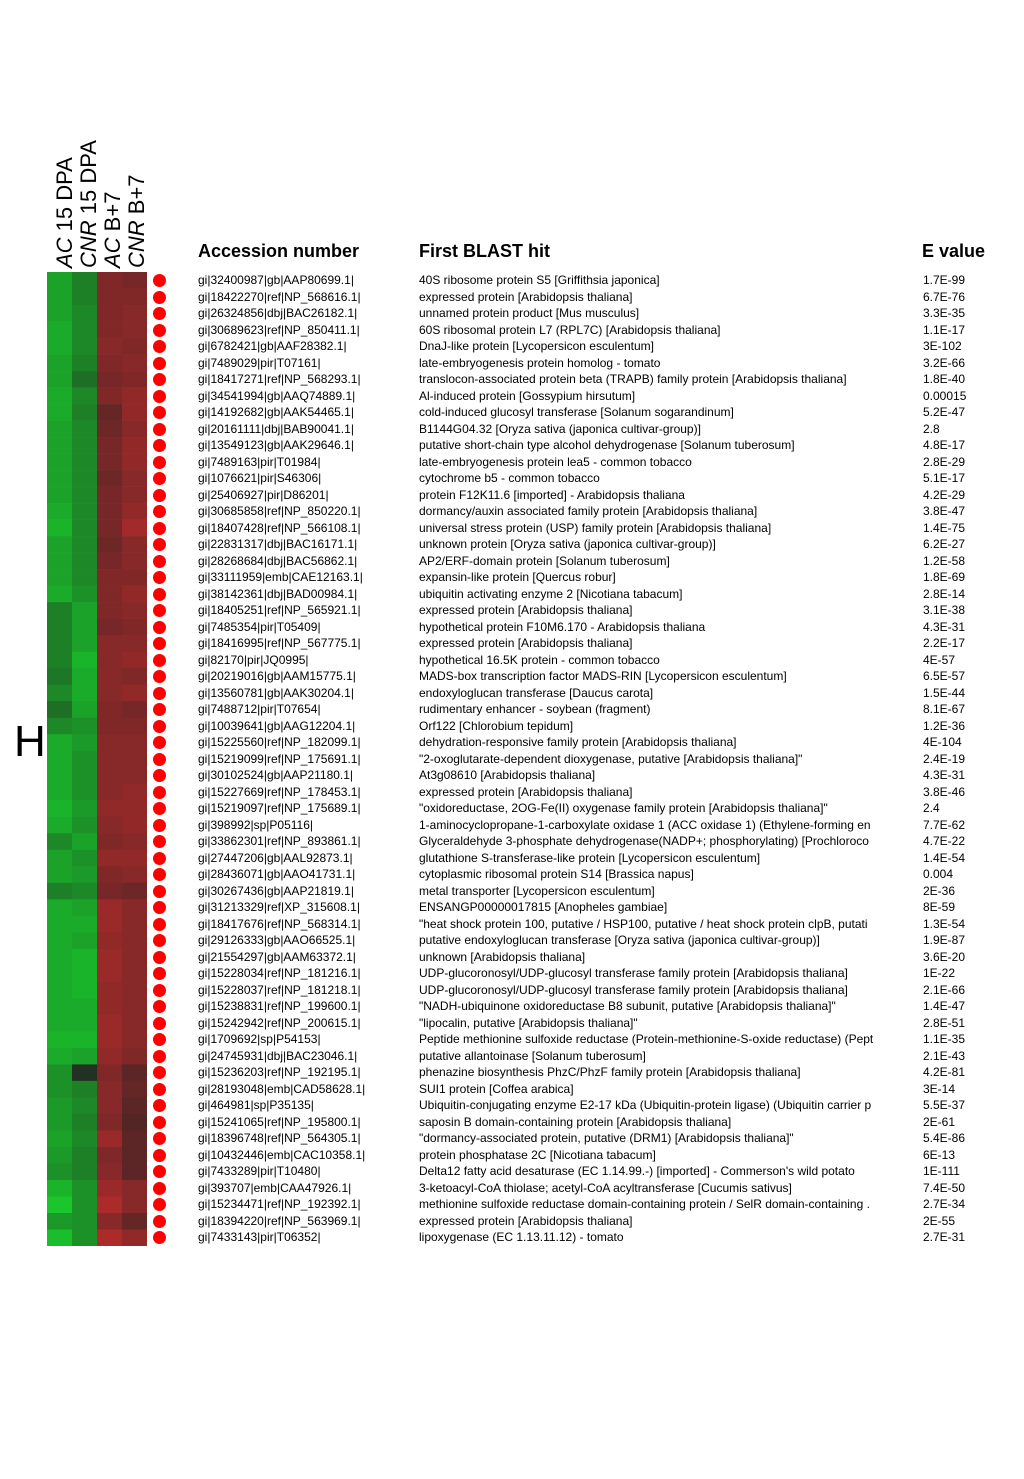 The height and width of the screenshot is (1479, 1024). I want to click on e-value-cell: 6.5E-57, so click(944, 676).